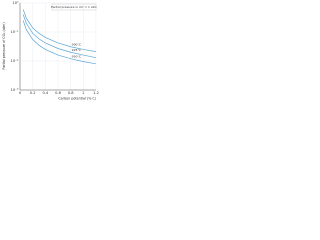 Image resolution: width=320 pixels, height=240 pixels. Describe the element at coordinates (76, 45) in the screenshot. I see `series-label: 900°C` at that location.